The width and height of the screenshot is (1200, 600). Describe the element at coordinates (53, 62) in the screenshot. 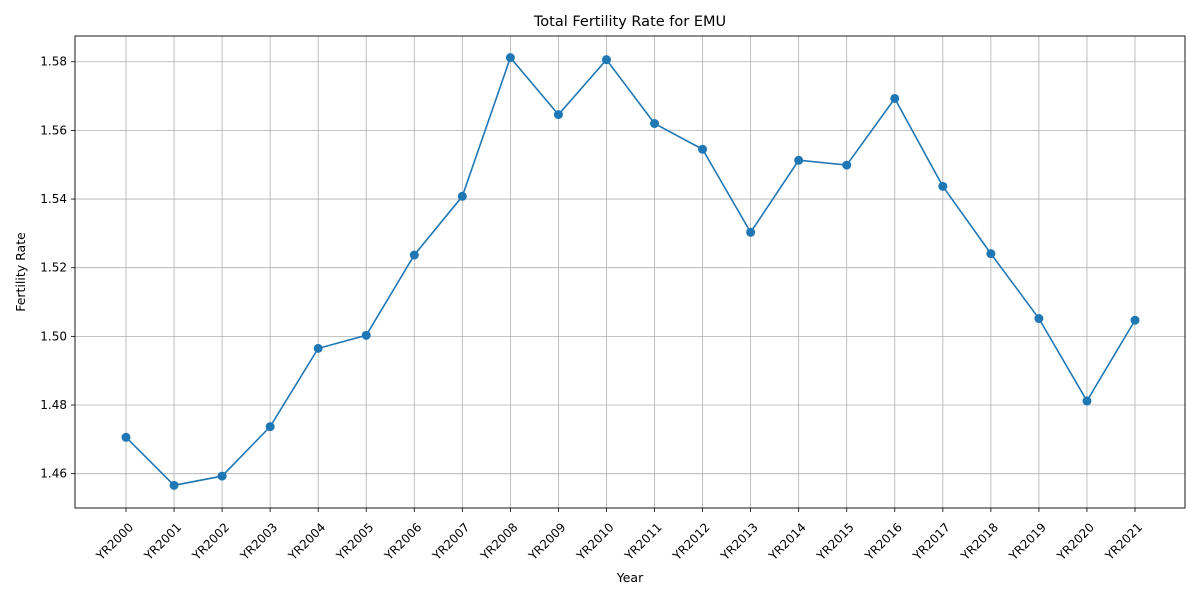

I see `y-tick-label: 1.58` at that location.